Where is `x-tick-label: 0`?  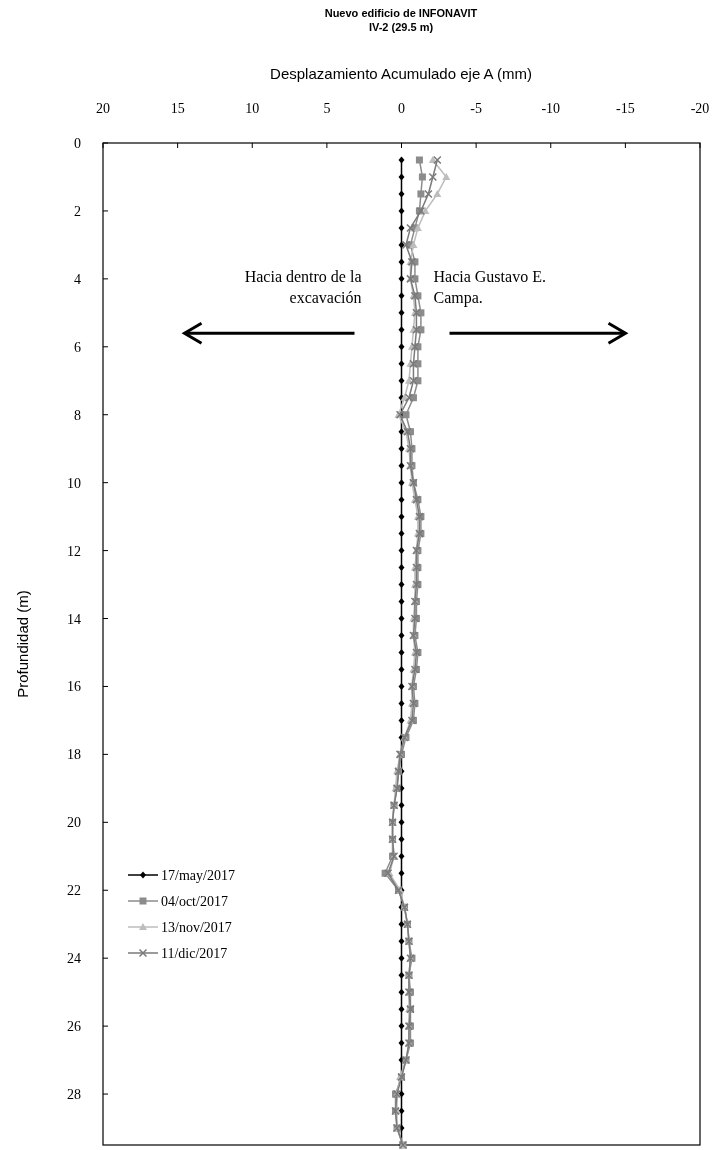 x-tick-label: 0 is located at coordinates (401, 108).